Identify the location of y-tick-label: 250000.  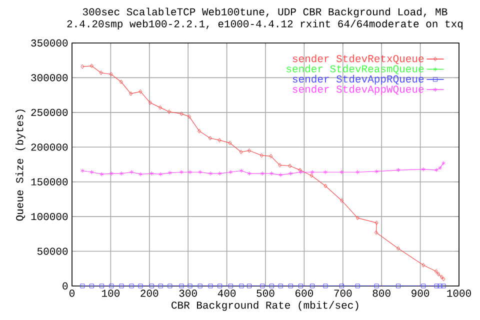
(49, 112).